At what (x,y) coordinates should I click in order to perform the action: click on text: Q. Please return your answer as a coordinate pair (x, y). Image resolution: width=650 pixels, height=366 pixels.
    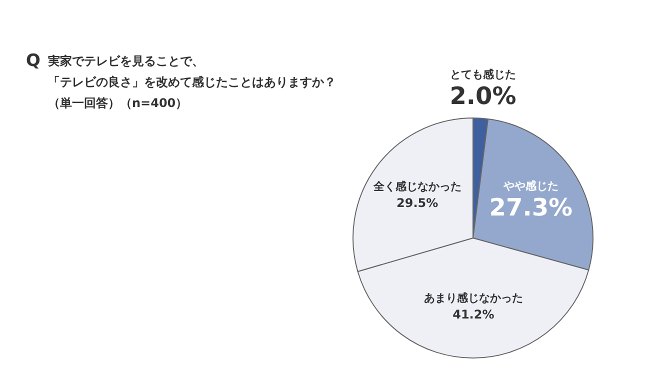
    Looking at the image, I should click on (33, 61).